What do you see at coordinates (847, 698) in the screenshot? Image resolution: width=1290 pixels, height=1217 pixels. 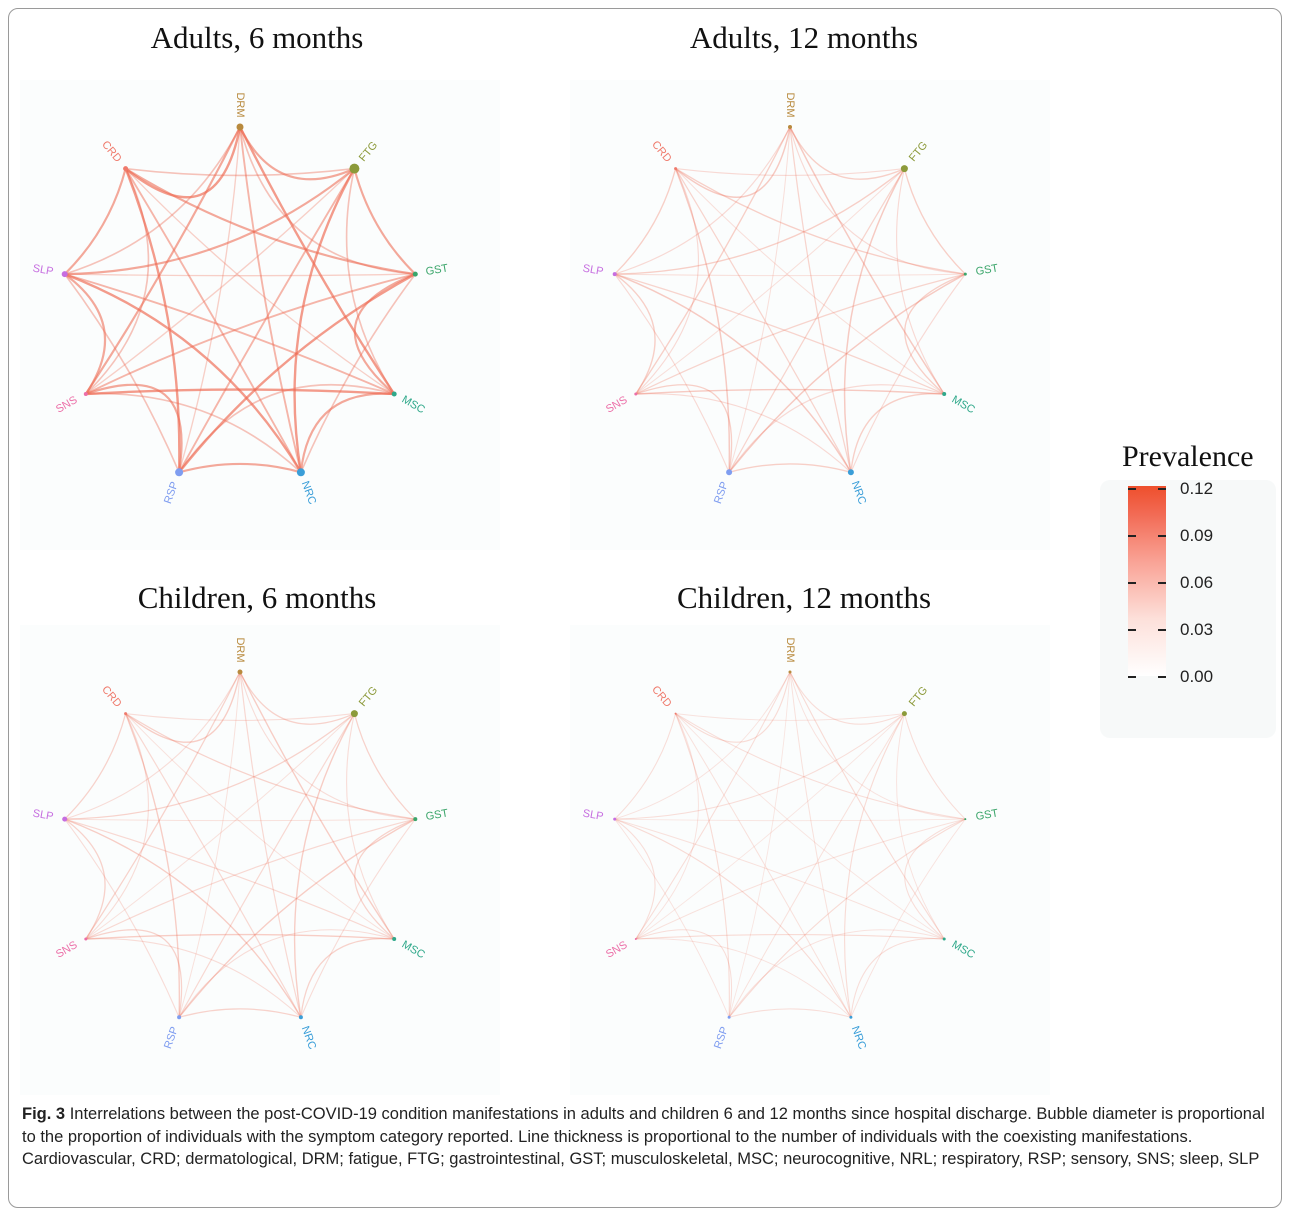 I see `edge-drm-ftg` at bounding box center [847, 698].